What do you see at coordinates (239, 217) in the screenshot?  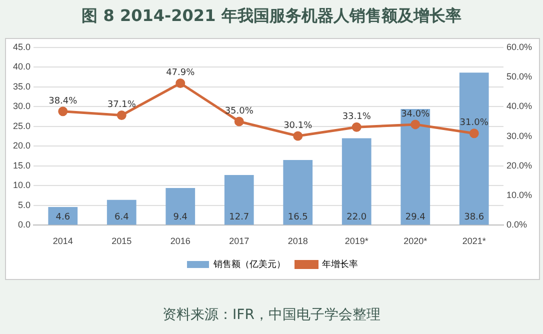 I see `data-label: 12.7` at bounding box center [239, 217].